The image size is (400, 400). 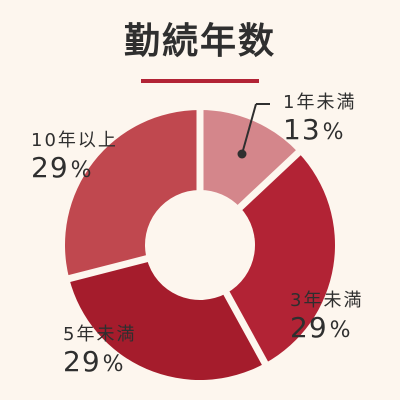 What do you see at coordinates (74, 140) in the screenshot?
I see `slice-category: 10年以上` at bounding box center [74, 140].